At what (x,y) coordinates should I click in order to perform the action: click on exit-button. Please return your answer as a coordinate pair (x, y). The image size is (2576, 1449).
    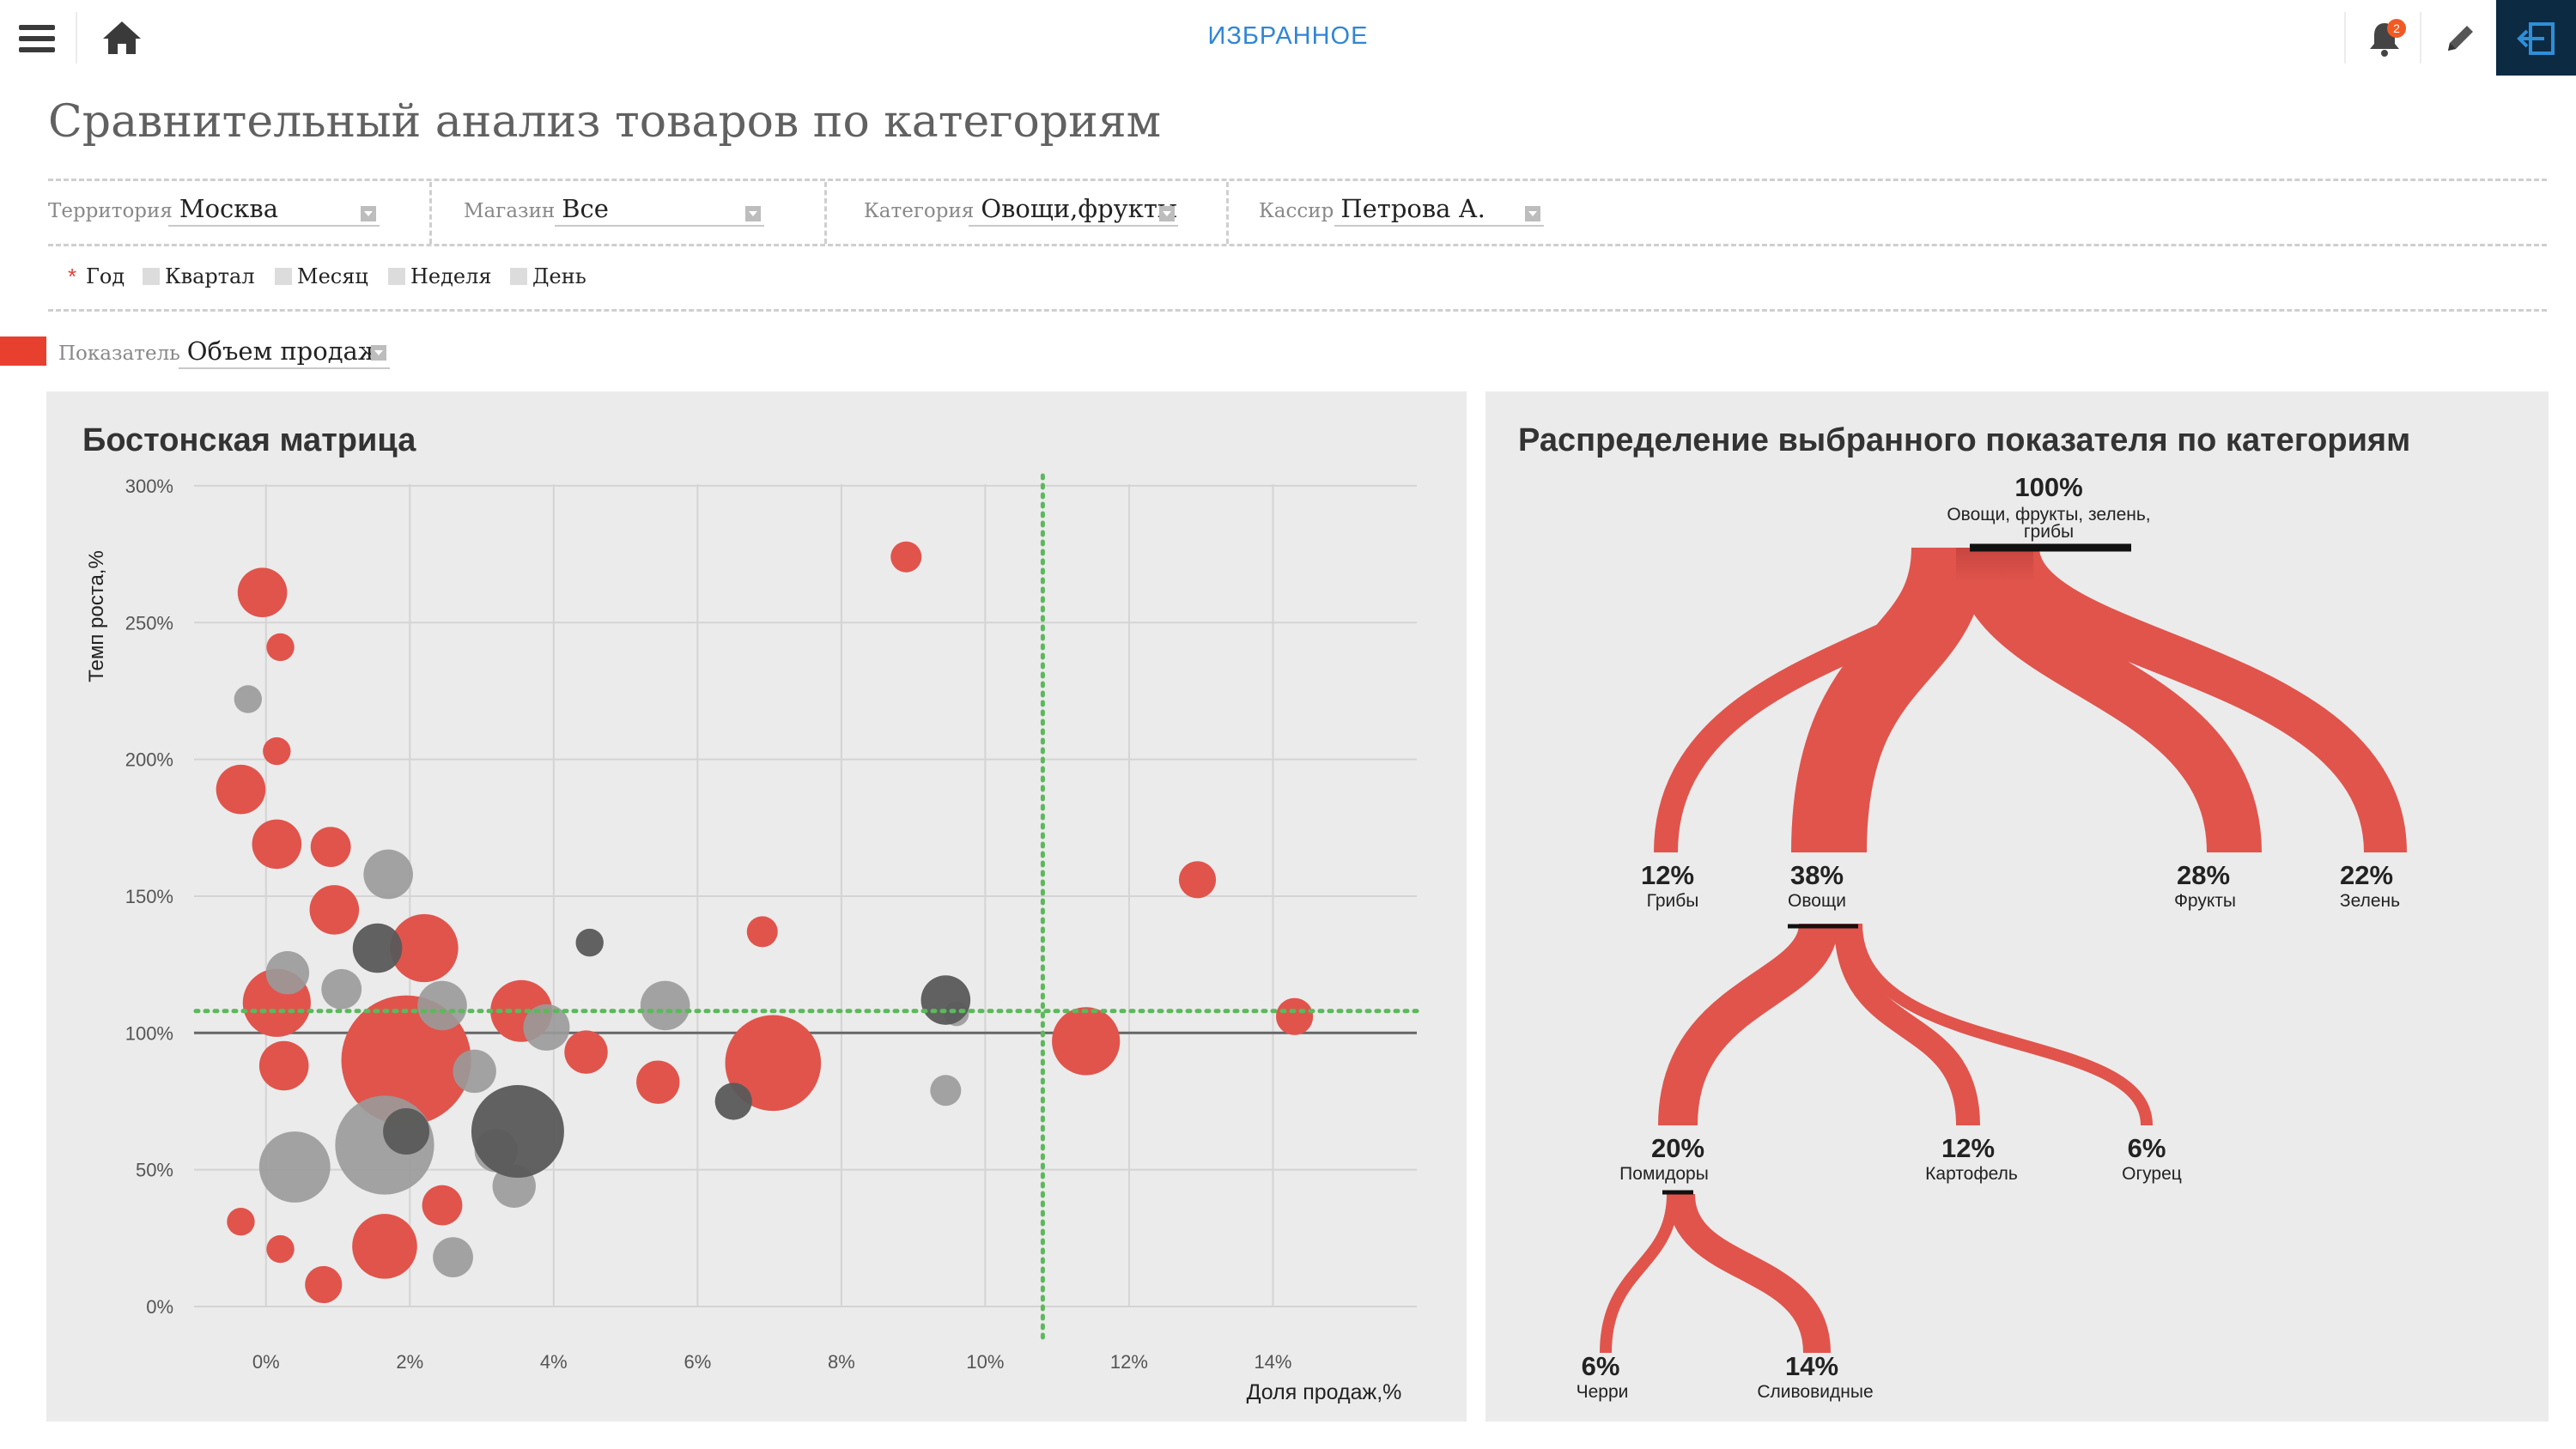
    Looking at the image, I should click on (2536, 38).